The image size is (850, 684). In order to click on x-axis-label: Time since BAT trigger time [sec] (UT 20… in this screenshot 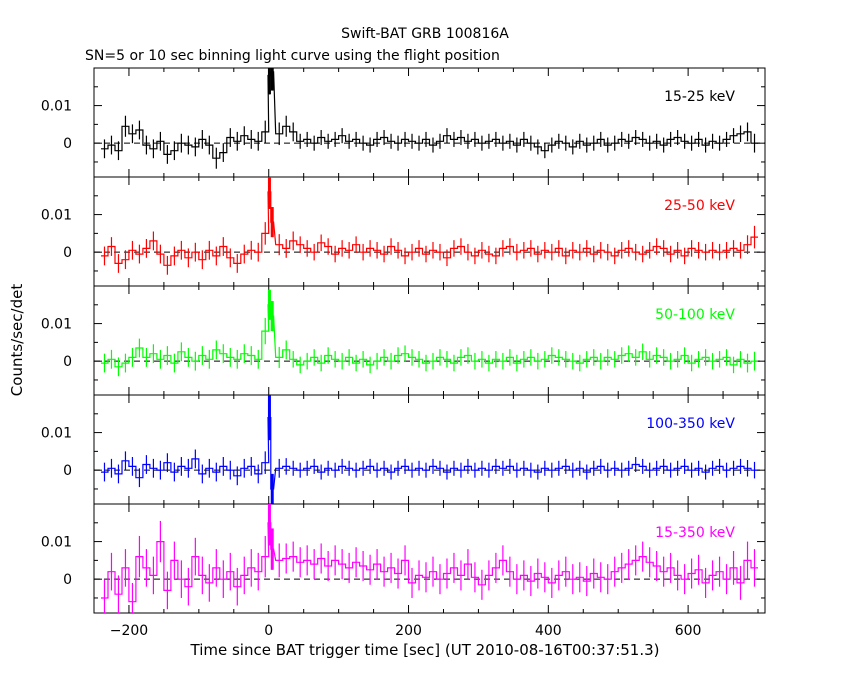, I will do `click(425, 650)`.